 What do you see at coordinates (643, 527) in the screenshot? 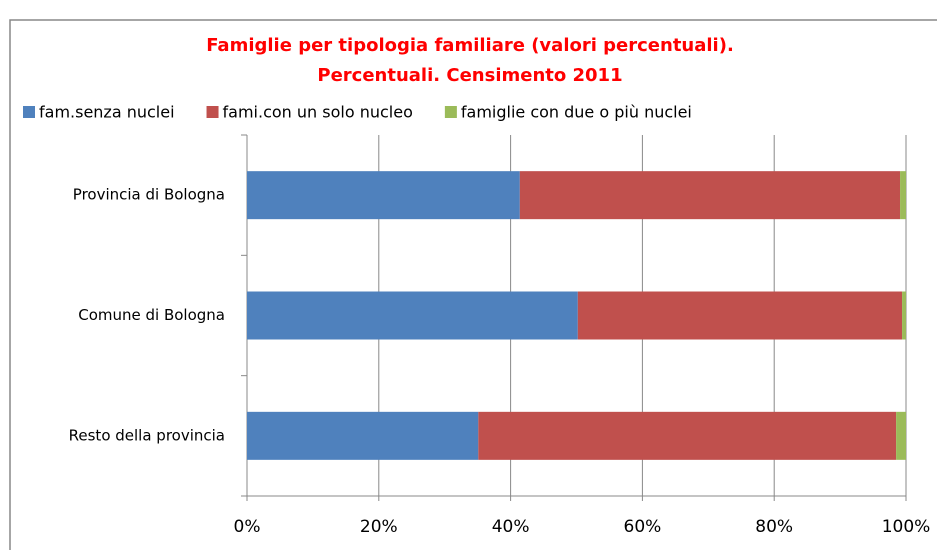
I see `x-tick-label: 60%` at bounding box center [643, 527].